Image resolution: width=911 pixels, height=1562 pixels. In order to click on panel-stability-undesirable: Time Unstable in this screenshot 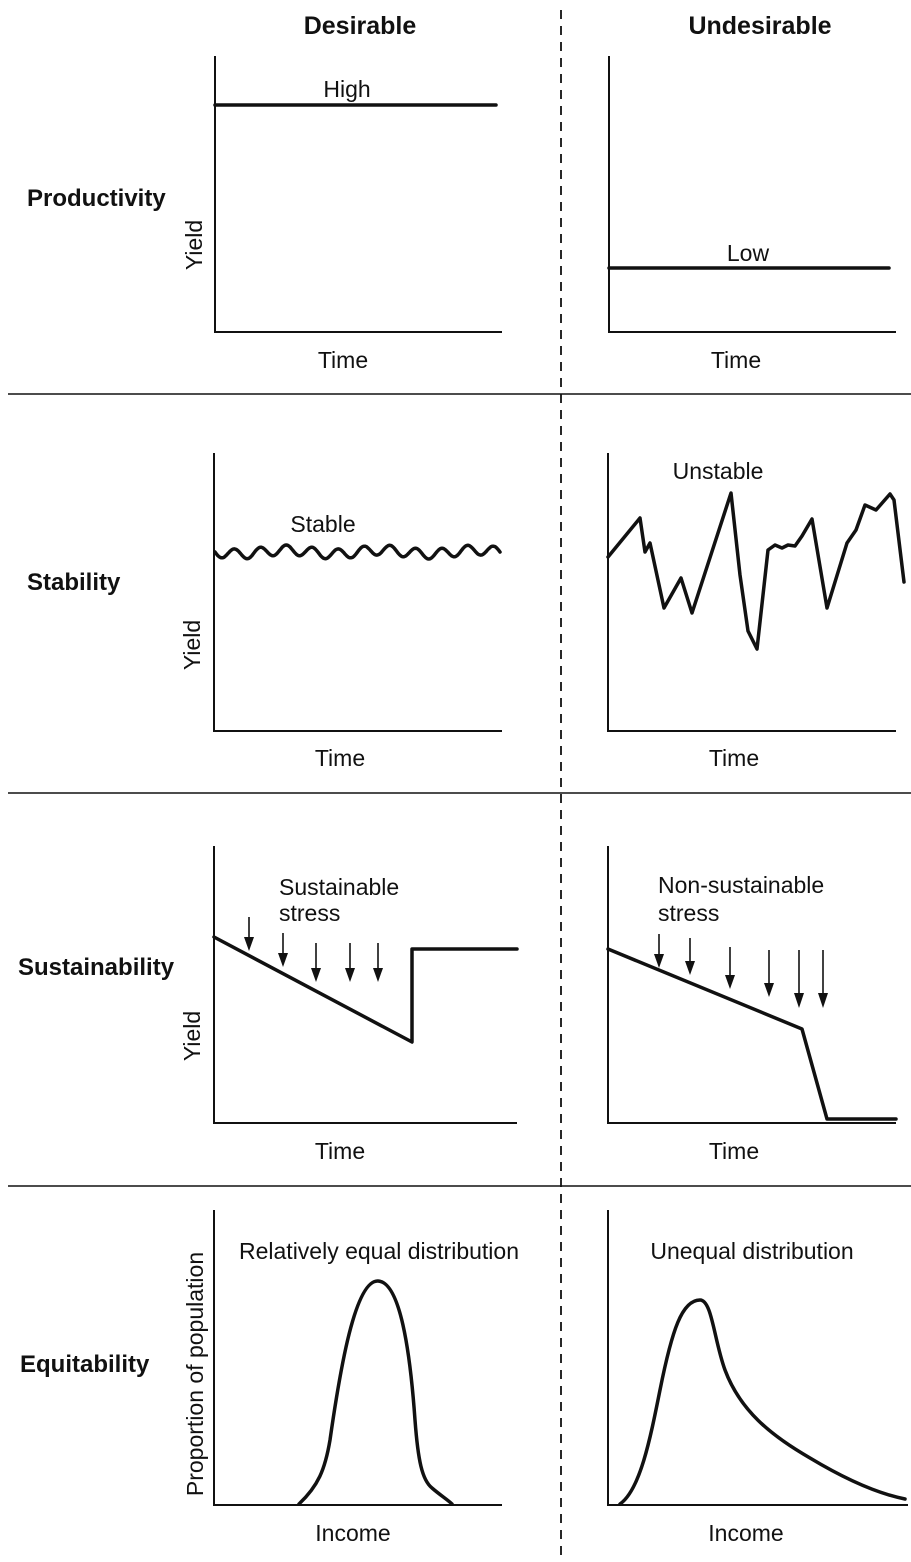, I will do `click(756, 612)`.